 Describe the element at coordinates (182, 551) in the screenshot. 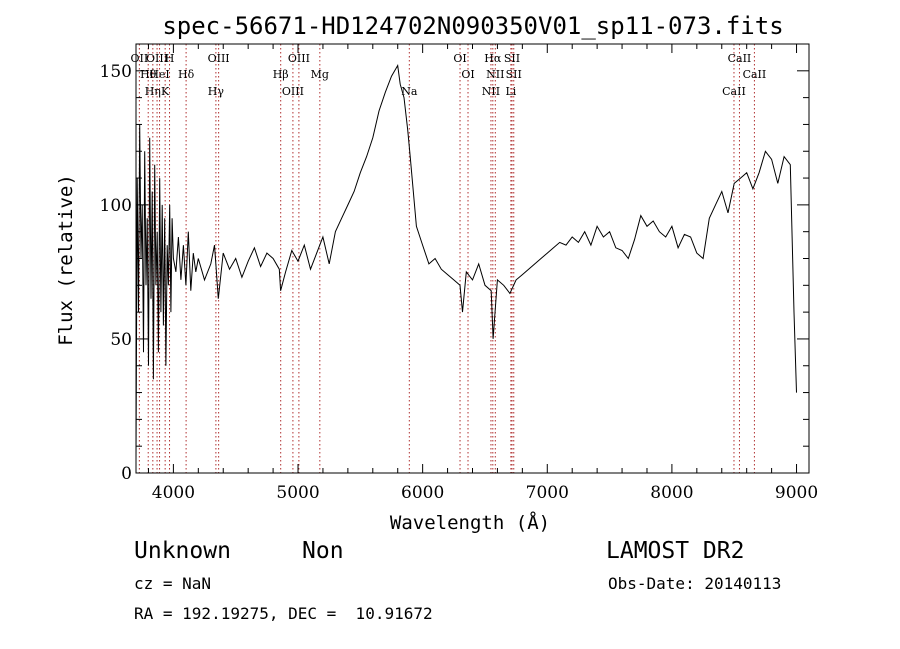

I see `spectral-class: Unknown` at that location.